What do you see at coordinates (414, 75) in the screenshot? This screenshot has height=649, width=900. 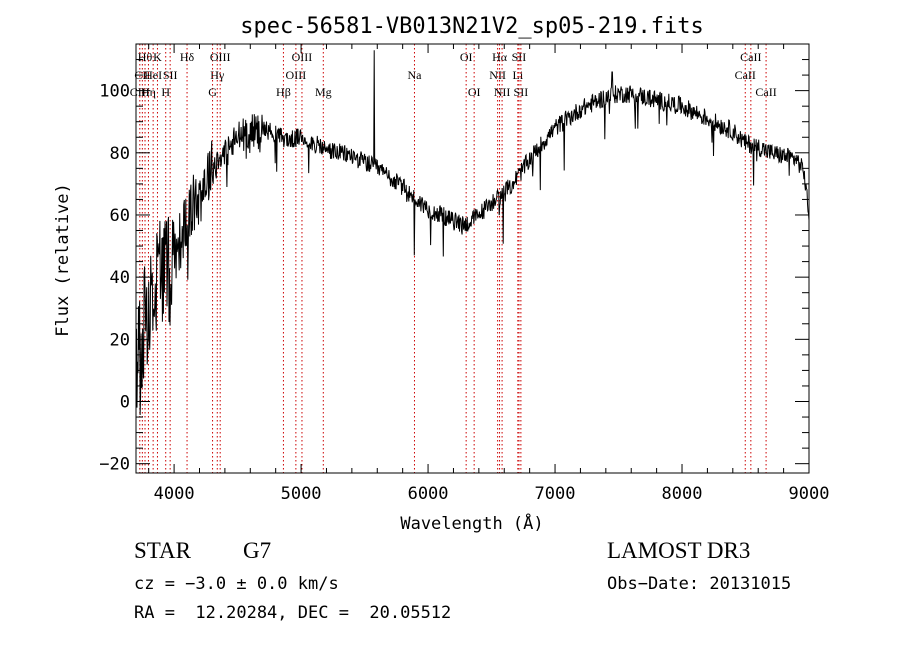 I see `spectral-line-label: Na` at bounding box center [414, 75].